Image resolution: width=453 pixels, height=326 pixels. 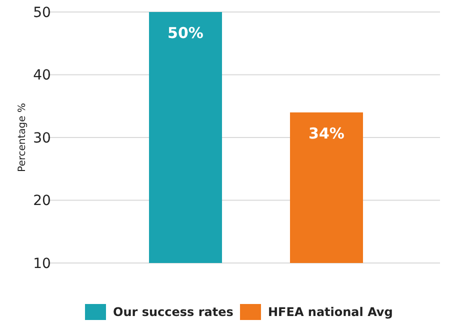 I want to click on y-tick-label: 50, so click(x=42, y=12).